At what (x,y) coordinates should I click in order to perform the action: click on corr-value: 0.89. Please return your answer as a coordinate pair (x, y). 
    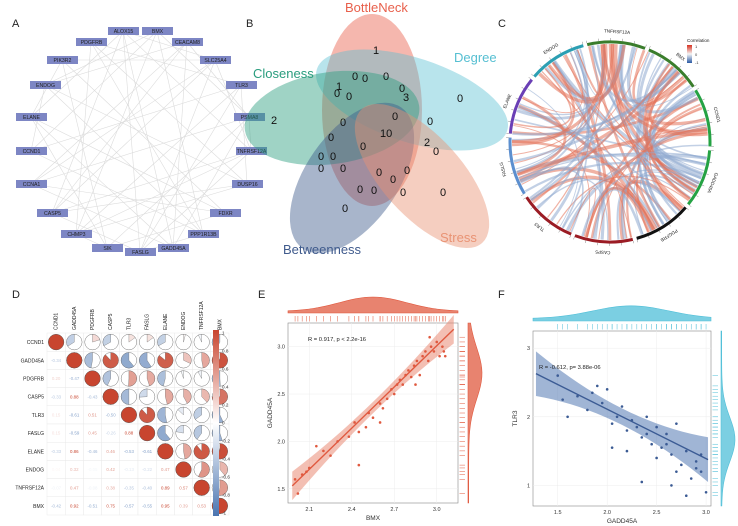
    Looking at the image, I should click on (165, 487).